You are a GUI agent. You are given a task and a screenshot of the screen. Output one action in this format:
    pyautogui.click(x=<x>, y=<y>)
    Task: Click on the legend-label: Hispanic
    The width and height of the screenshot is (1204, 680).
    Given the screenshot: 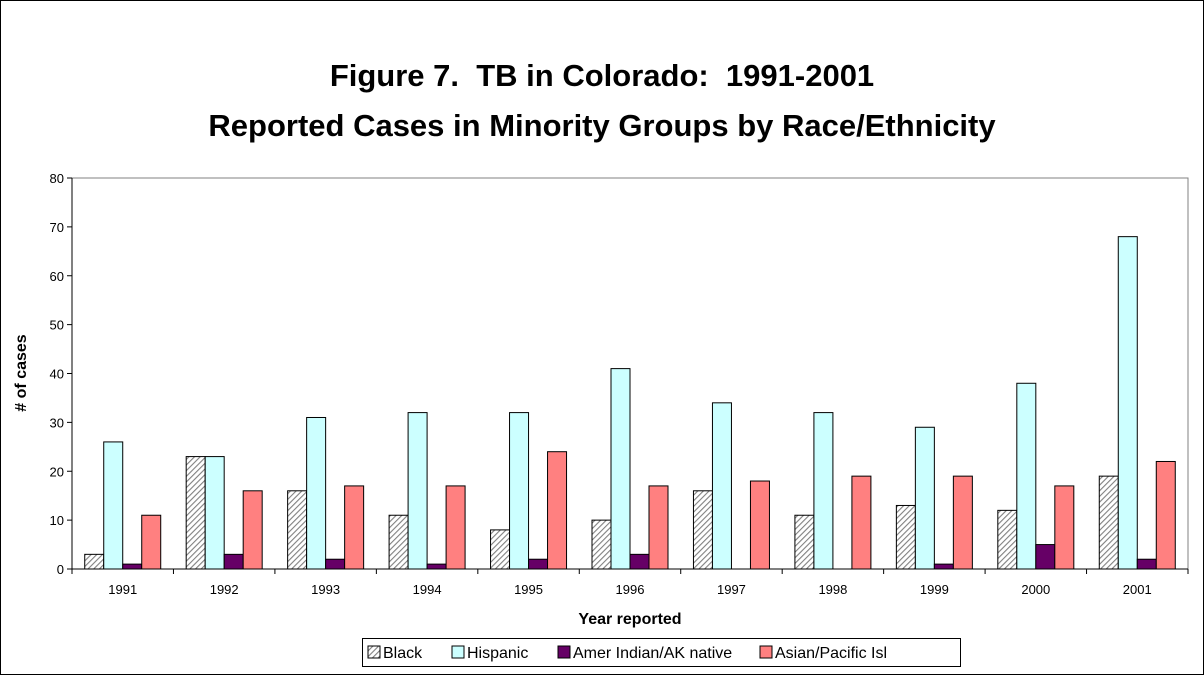 What is the action you would take?
    pyautogui.click(x=497, y=653)
    